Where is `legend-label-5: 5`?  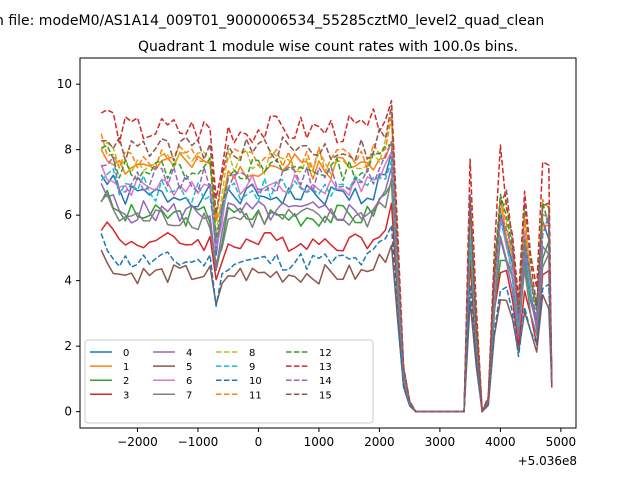
legend-label-5: 5 is located at coordinates (189, 367).